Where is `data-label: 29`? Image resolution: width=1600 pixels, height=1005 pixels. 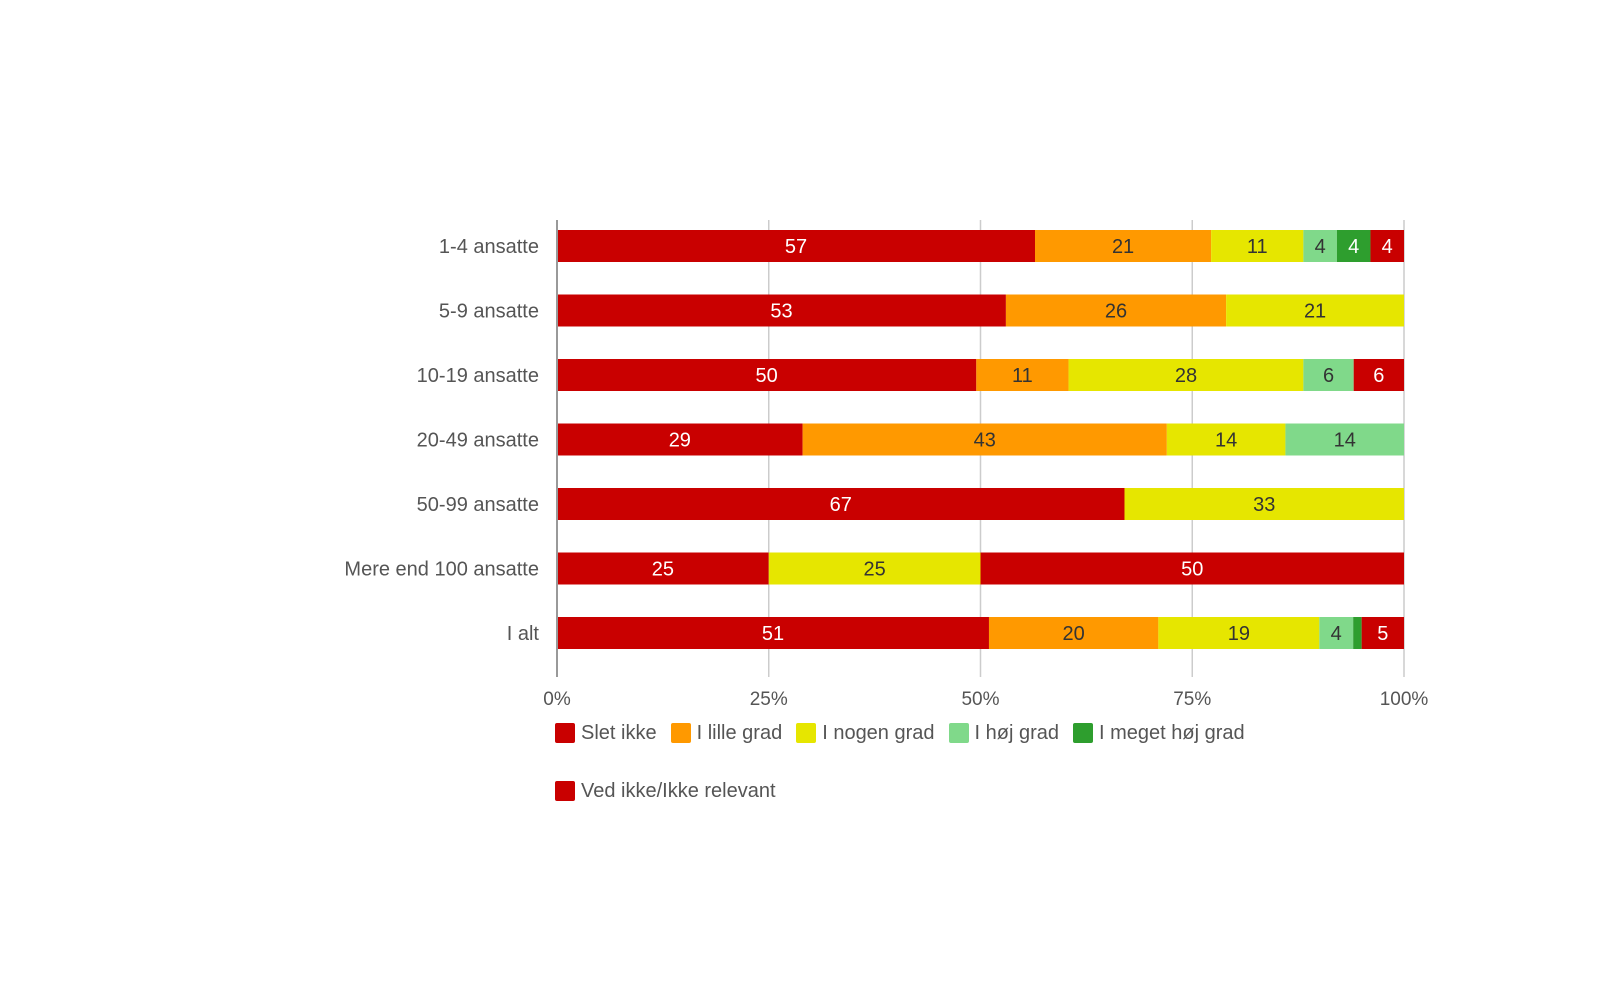
data-label: 29 is located at coordinates (680, 441).